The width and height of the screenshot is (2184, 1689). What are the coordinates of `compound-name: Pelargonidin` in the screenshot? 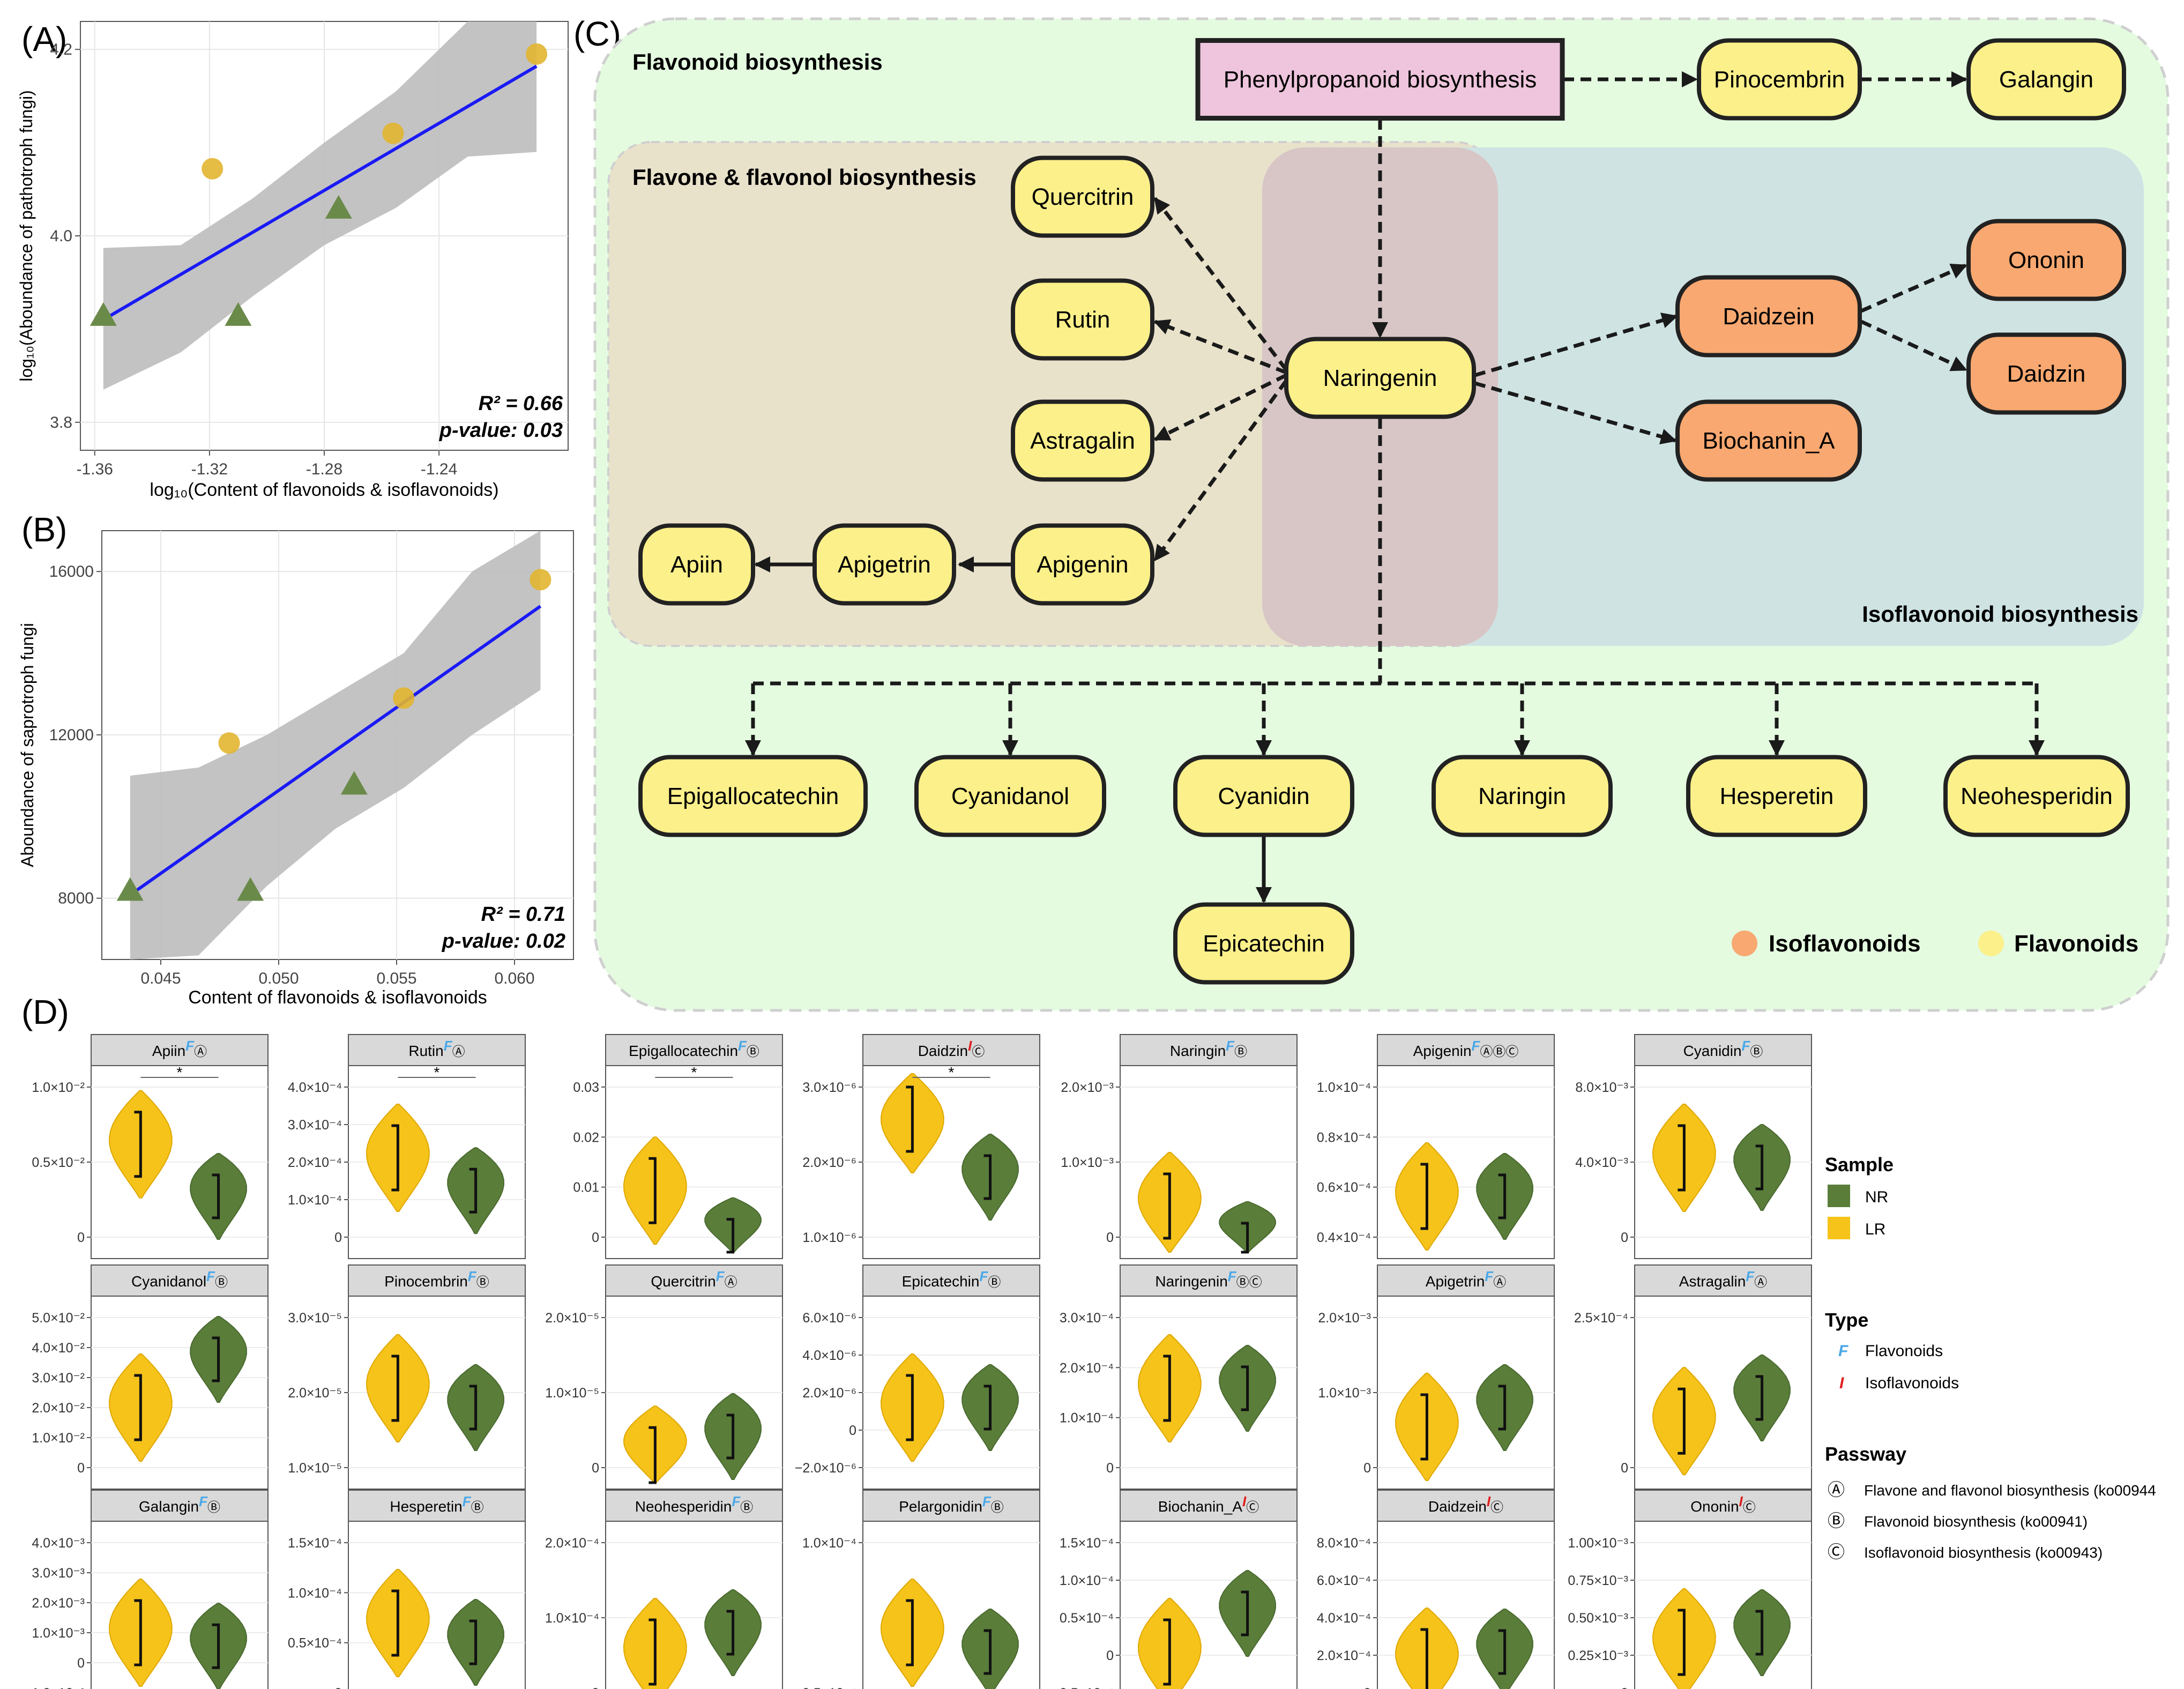 It's located at (941, 1506).